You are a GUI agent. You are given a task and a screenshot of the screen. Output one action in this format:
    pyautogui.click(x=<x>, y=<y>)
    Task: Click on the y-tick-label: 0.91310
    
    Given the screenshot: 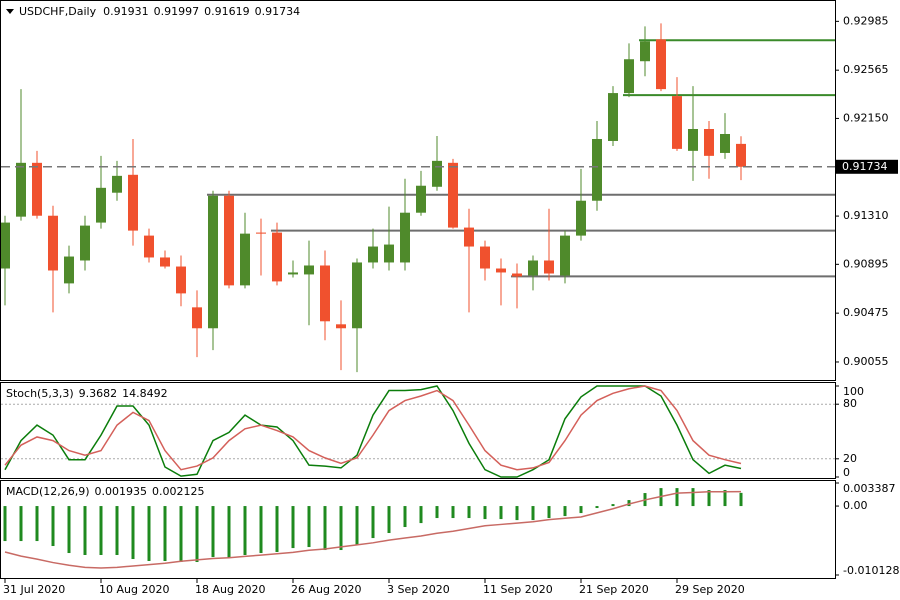 What is the action you would take?
    pyautogui.click(x=866, y=215)
    